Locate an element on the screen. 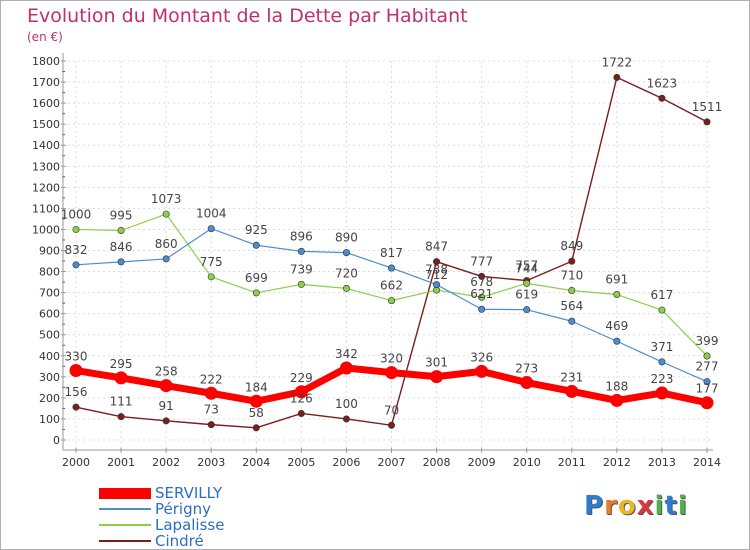  data-label: 73 is located at coordinates (211, 410).